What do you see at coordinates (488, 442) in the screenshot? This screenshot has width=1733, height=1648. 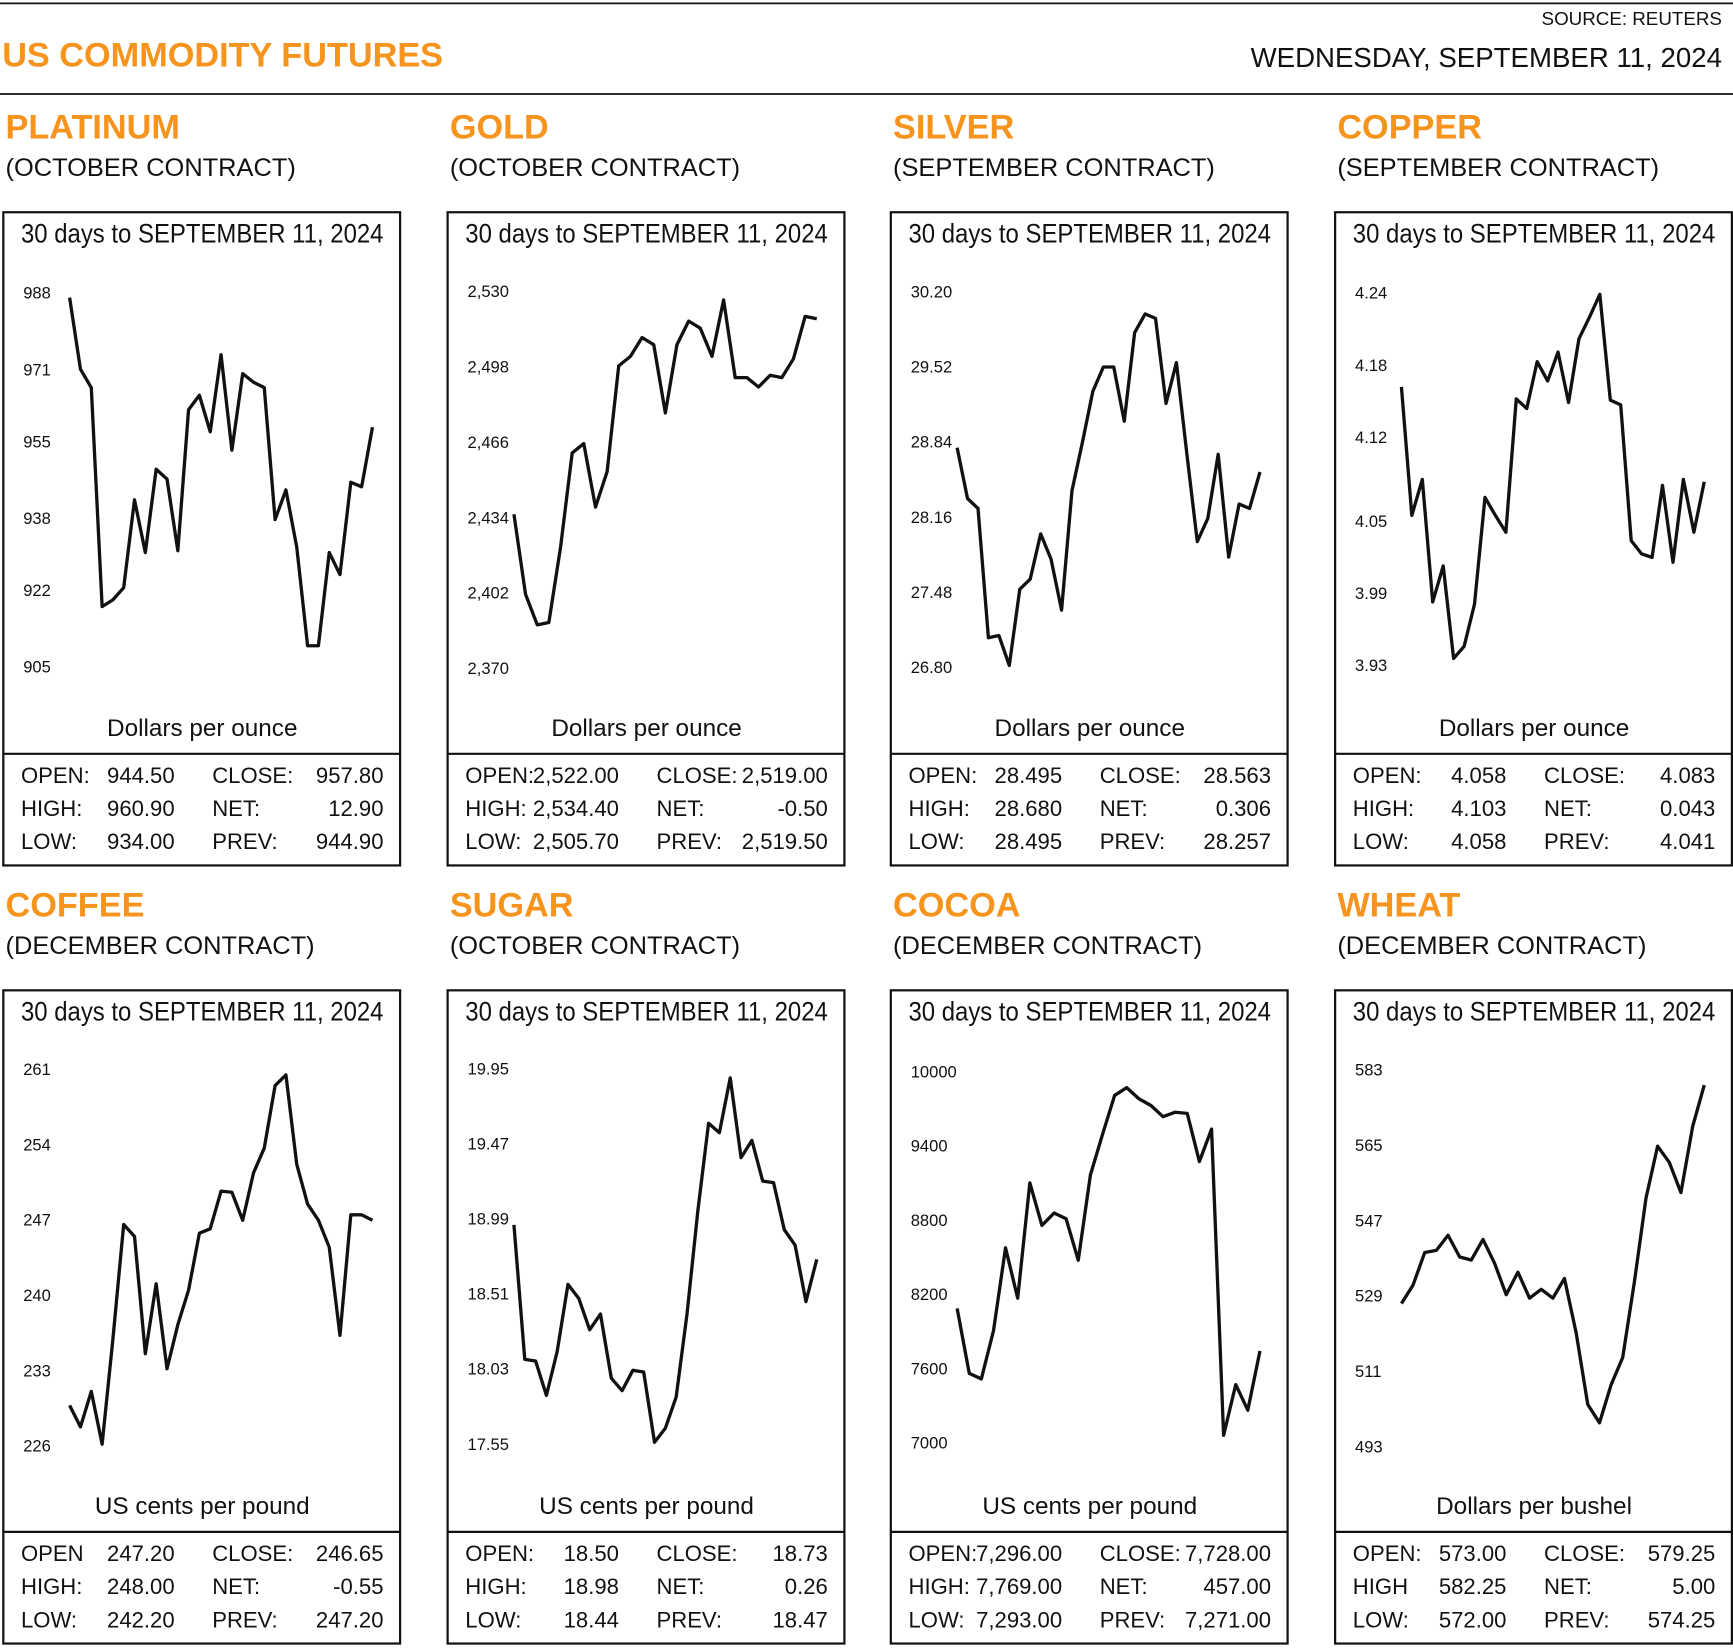 I see `y-tick-label: 2,466` at bounding box center [488, 442].